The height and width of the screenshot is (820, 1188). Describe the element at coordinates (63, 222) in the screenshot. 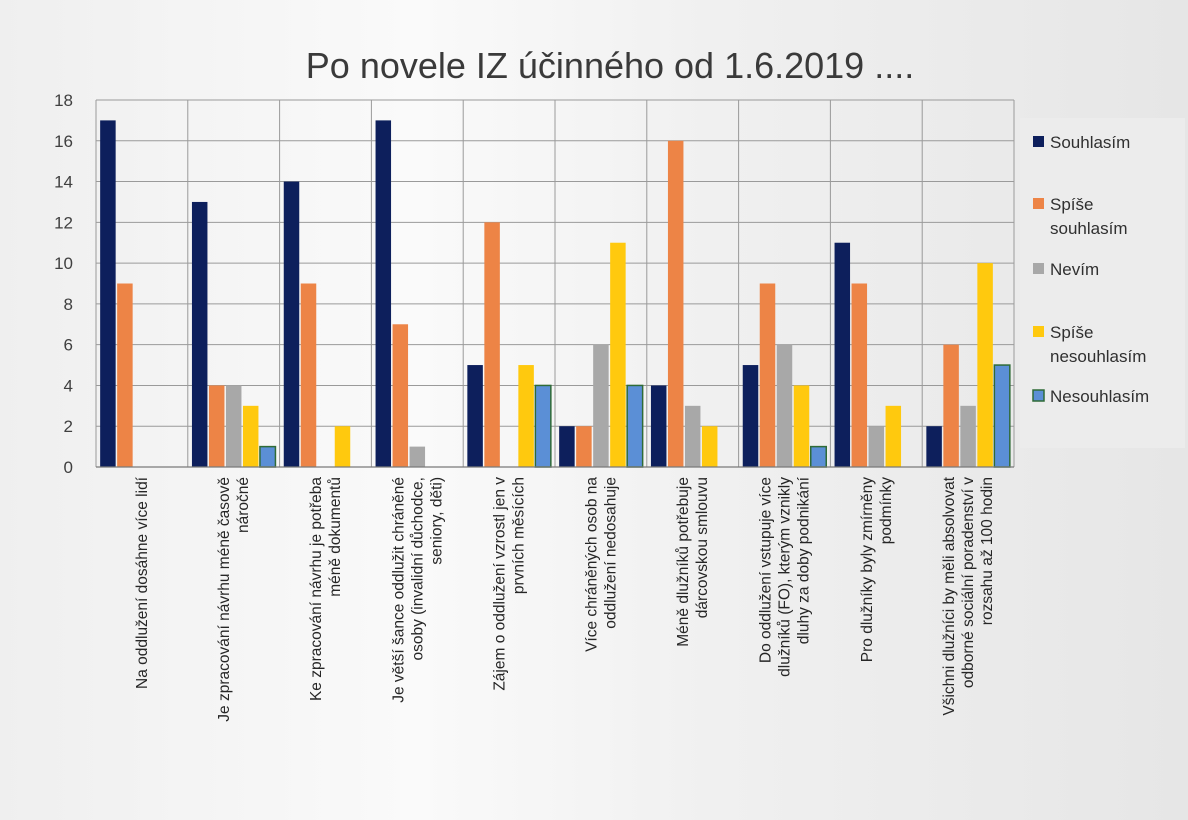

I see `y-tick-label: 12` at that location.